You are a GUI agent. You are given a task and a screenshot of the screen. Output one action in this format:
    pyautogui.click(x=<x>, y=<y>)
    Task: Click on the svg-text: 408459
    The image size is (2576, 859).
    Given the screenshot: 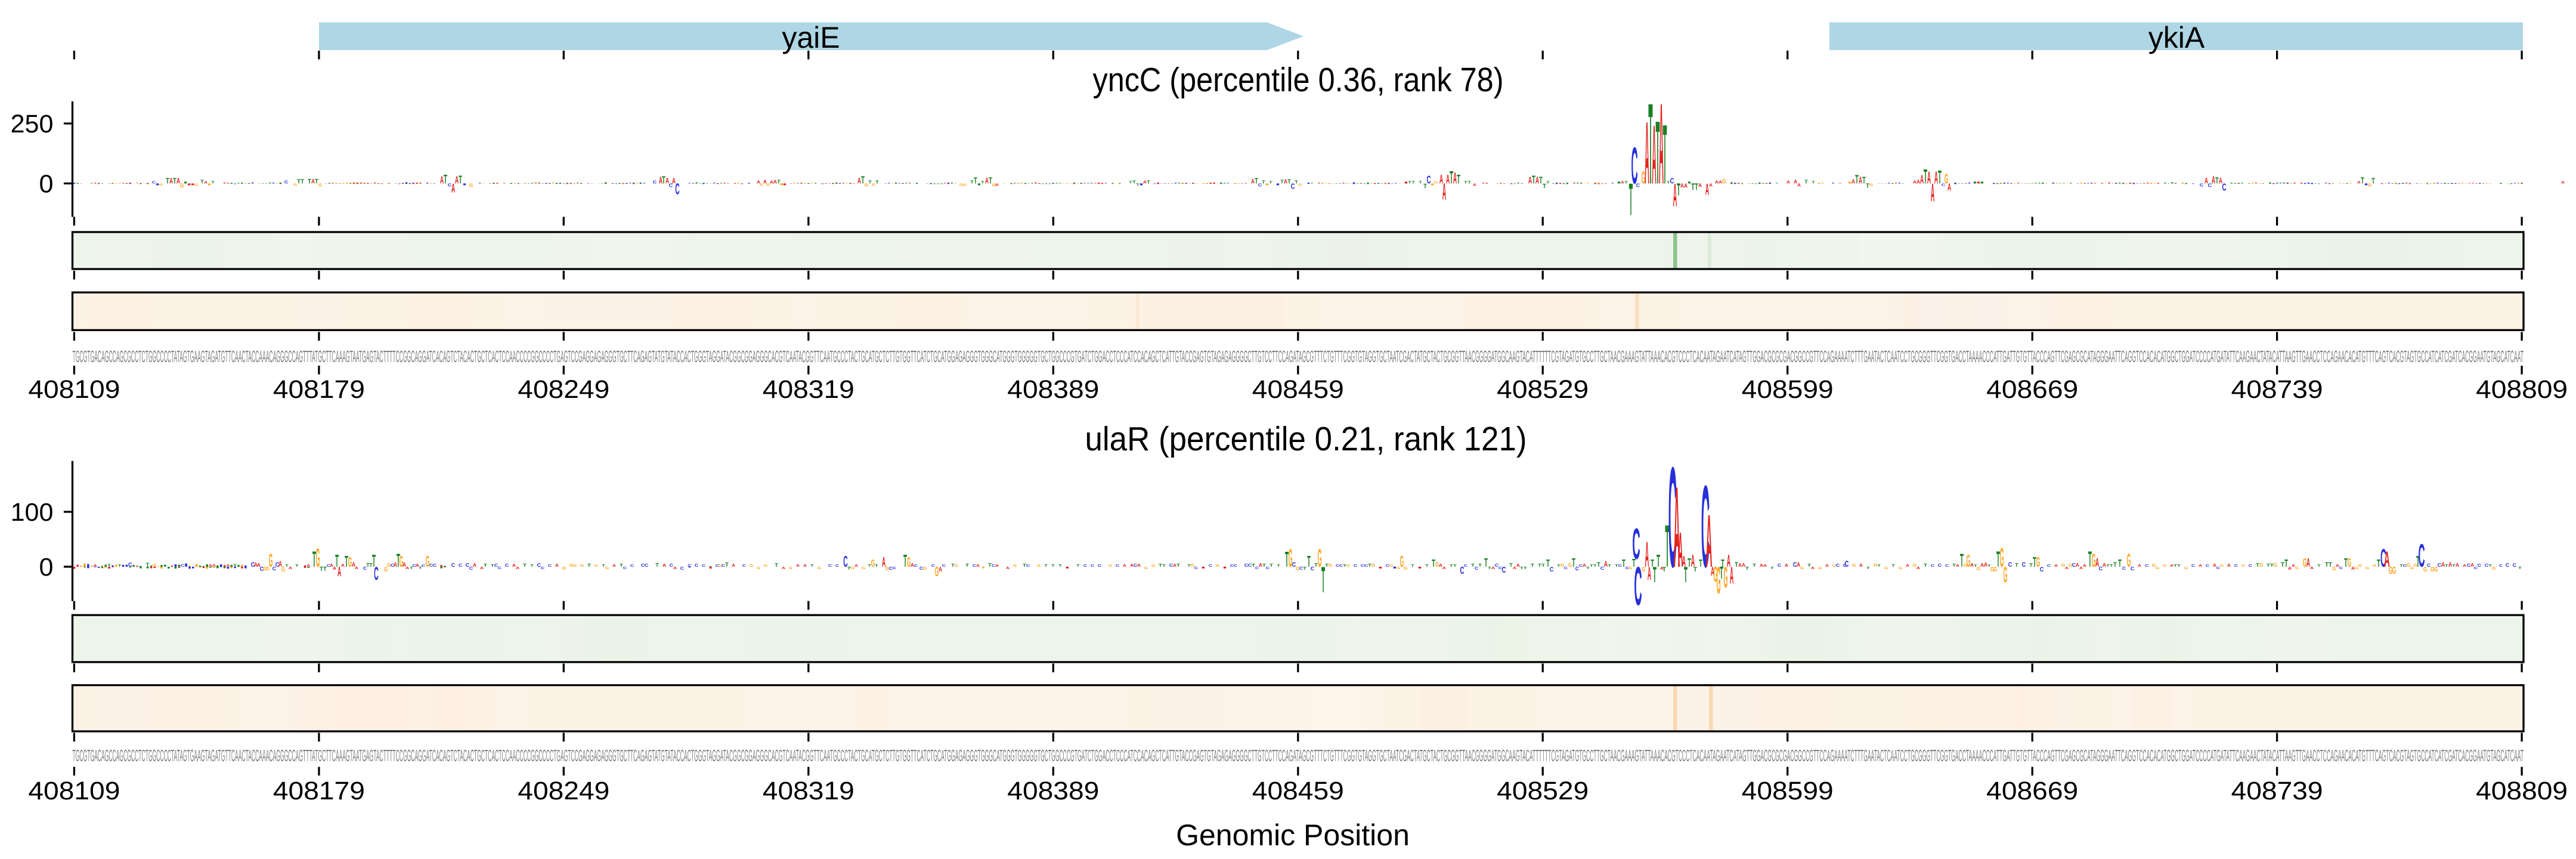 What is the action you would take?
    pyautogui.click(x=1298, y=390)
    